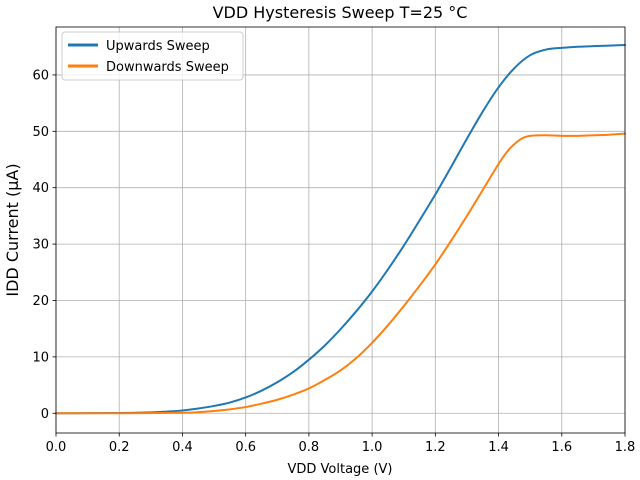 The height and width of the screenshot is (480, 640). What do you see at coordinates (341, 444) in the screenshot?
I see `x-axis-ticks: 0.0 0.2 0.4 0.6 0.8 1.0 1.2 1.4 1.6 1.8` at bounding box center [341, 444].